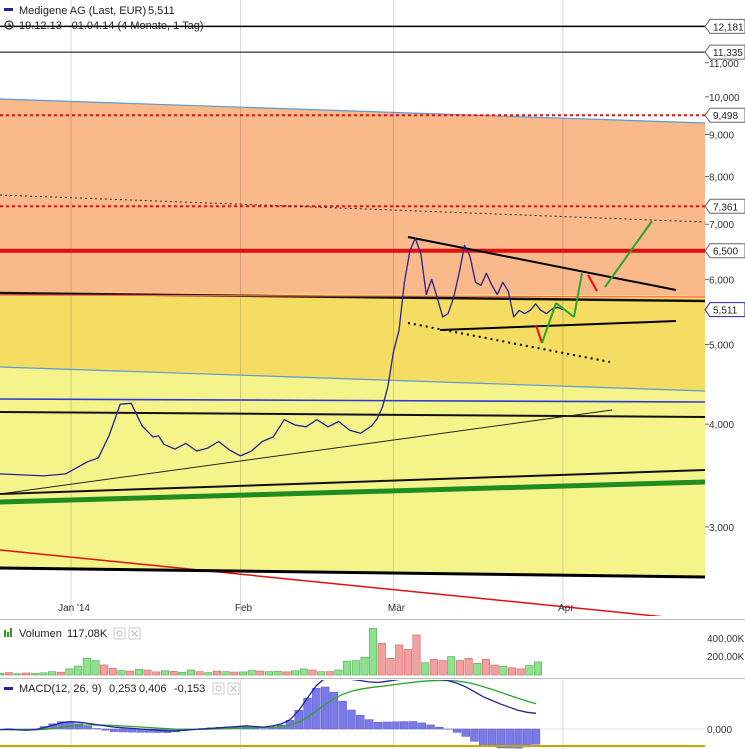  I want to click on macd-layer, so click(352, 714).